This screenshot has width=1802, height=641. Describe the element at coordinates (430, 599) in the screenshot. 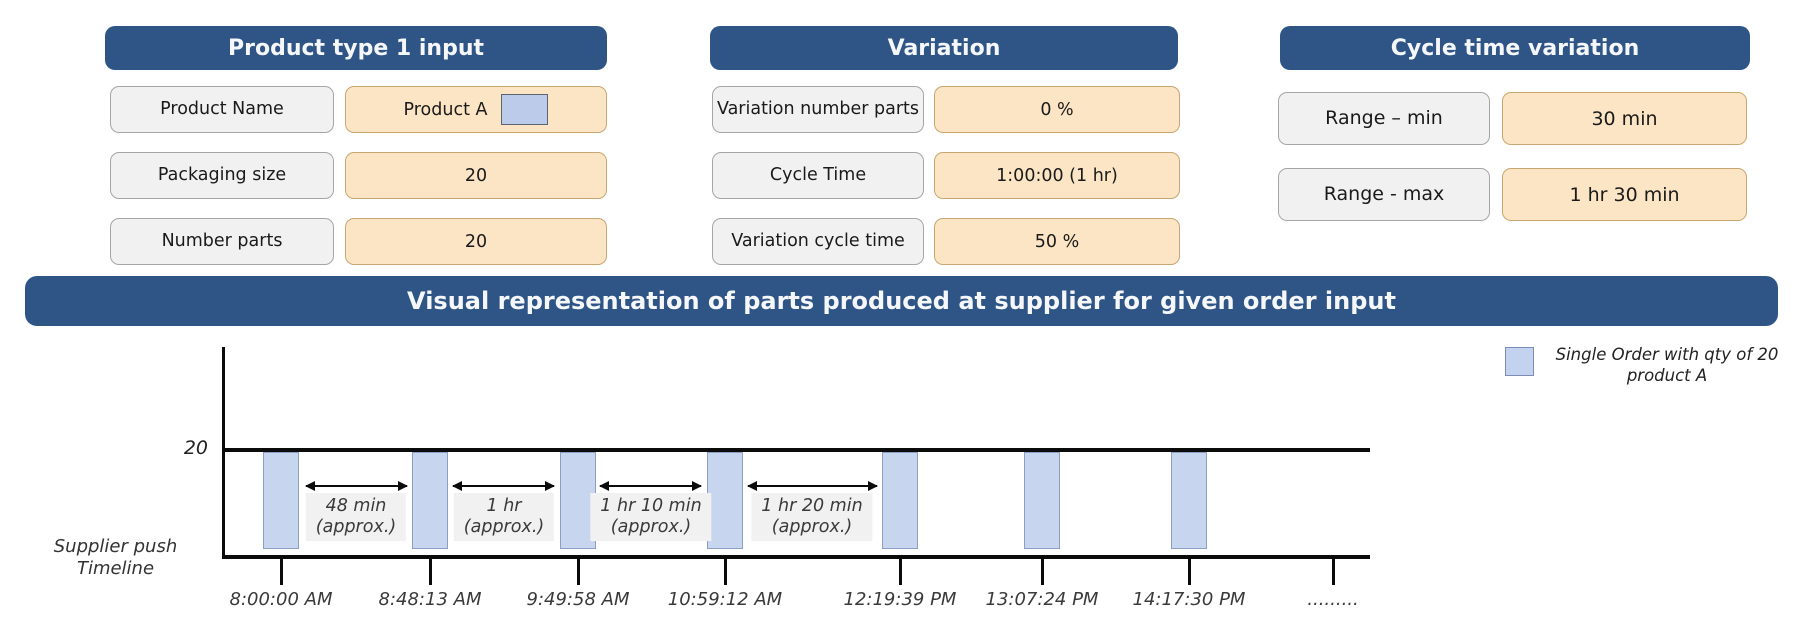

I see `x-tick-label: 8:48:13 AM` at that location.